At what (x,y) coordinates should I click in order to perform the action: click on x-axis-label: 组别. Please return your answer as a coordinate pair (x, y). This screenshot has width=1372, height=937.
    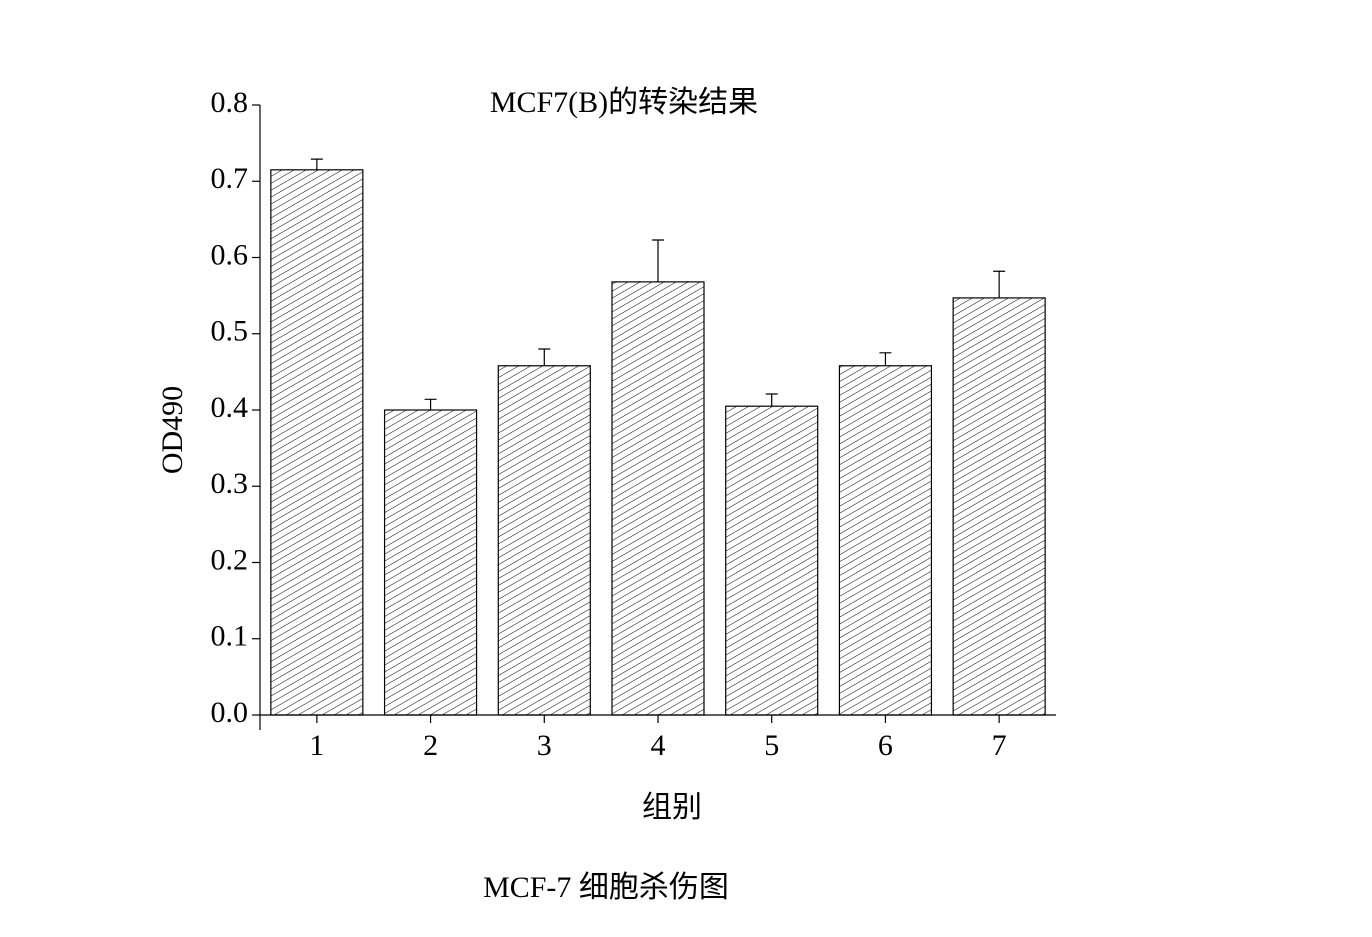
    Looking at the image, I should click on (672, 807).